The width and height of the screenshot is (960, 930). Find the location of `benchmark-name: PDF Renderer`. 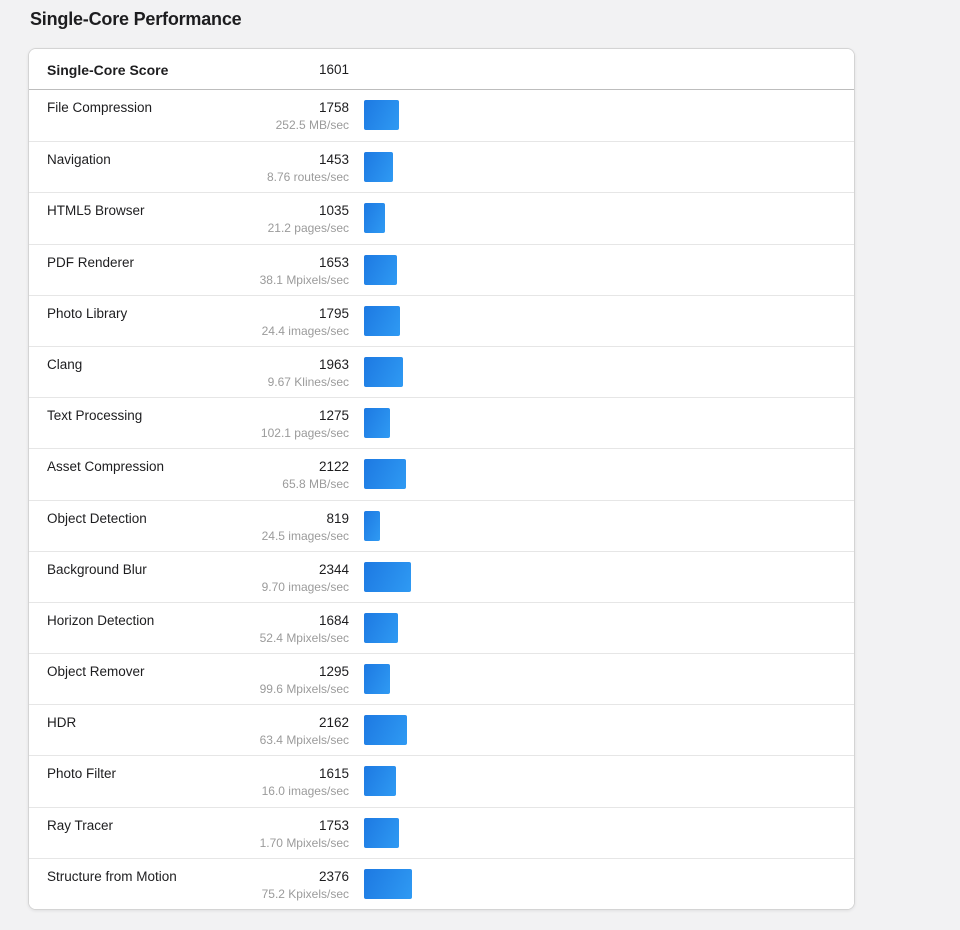

benchmark-name: PDF Renderer is located at coordinates (91, 262).